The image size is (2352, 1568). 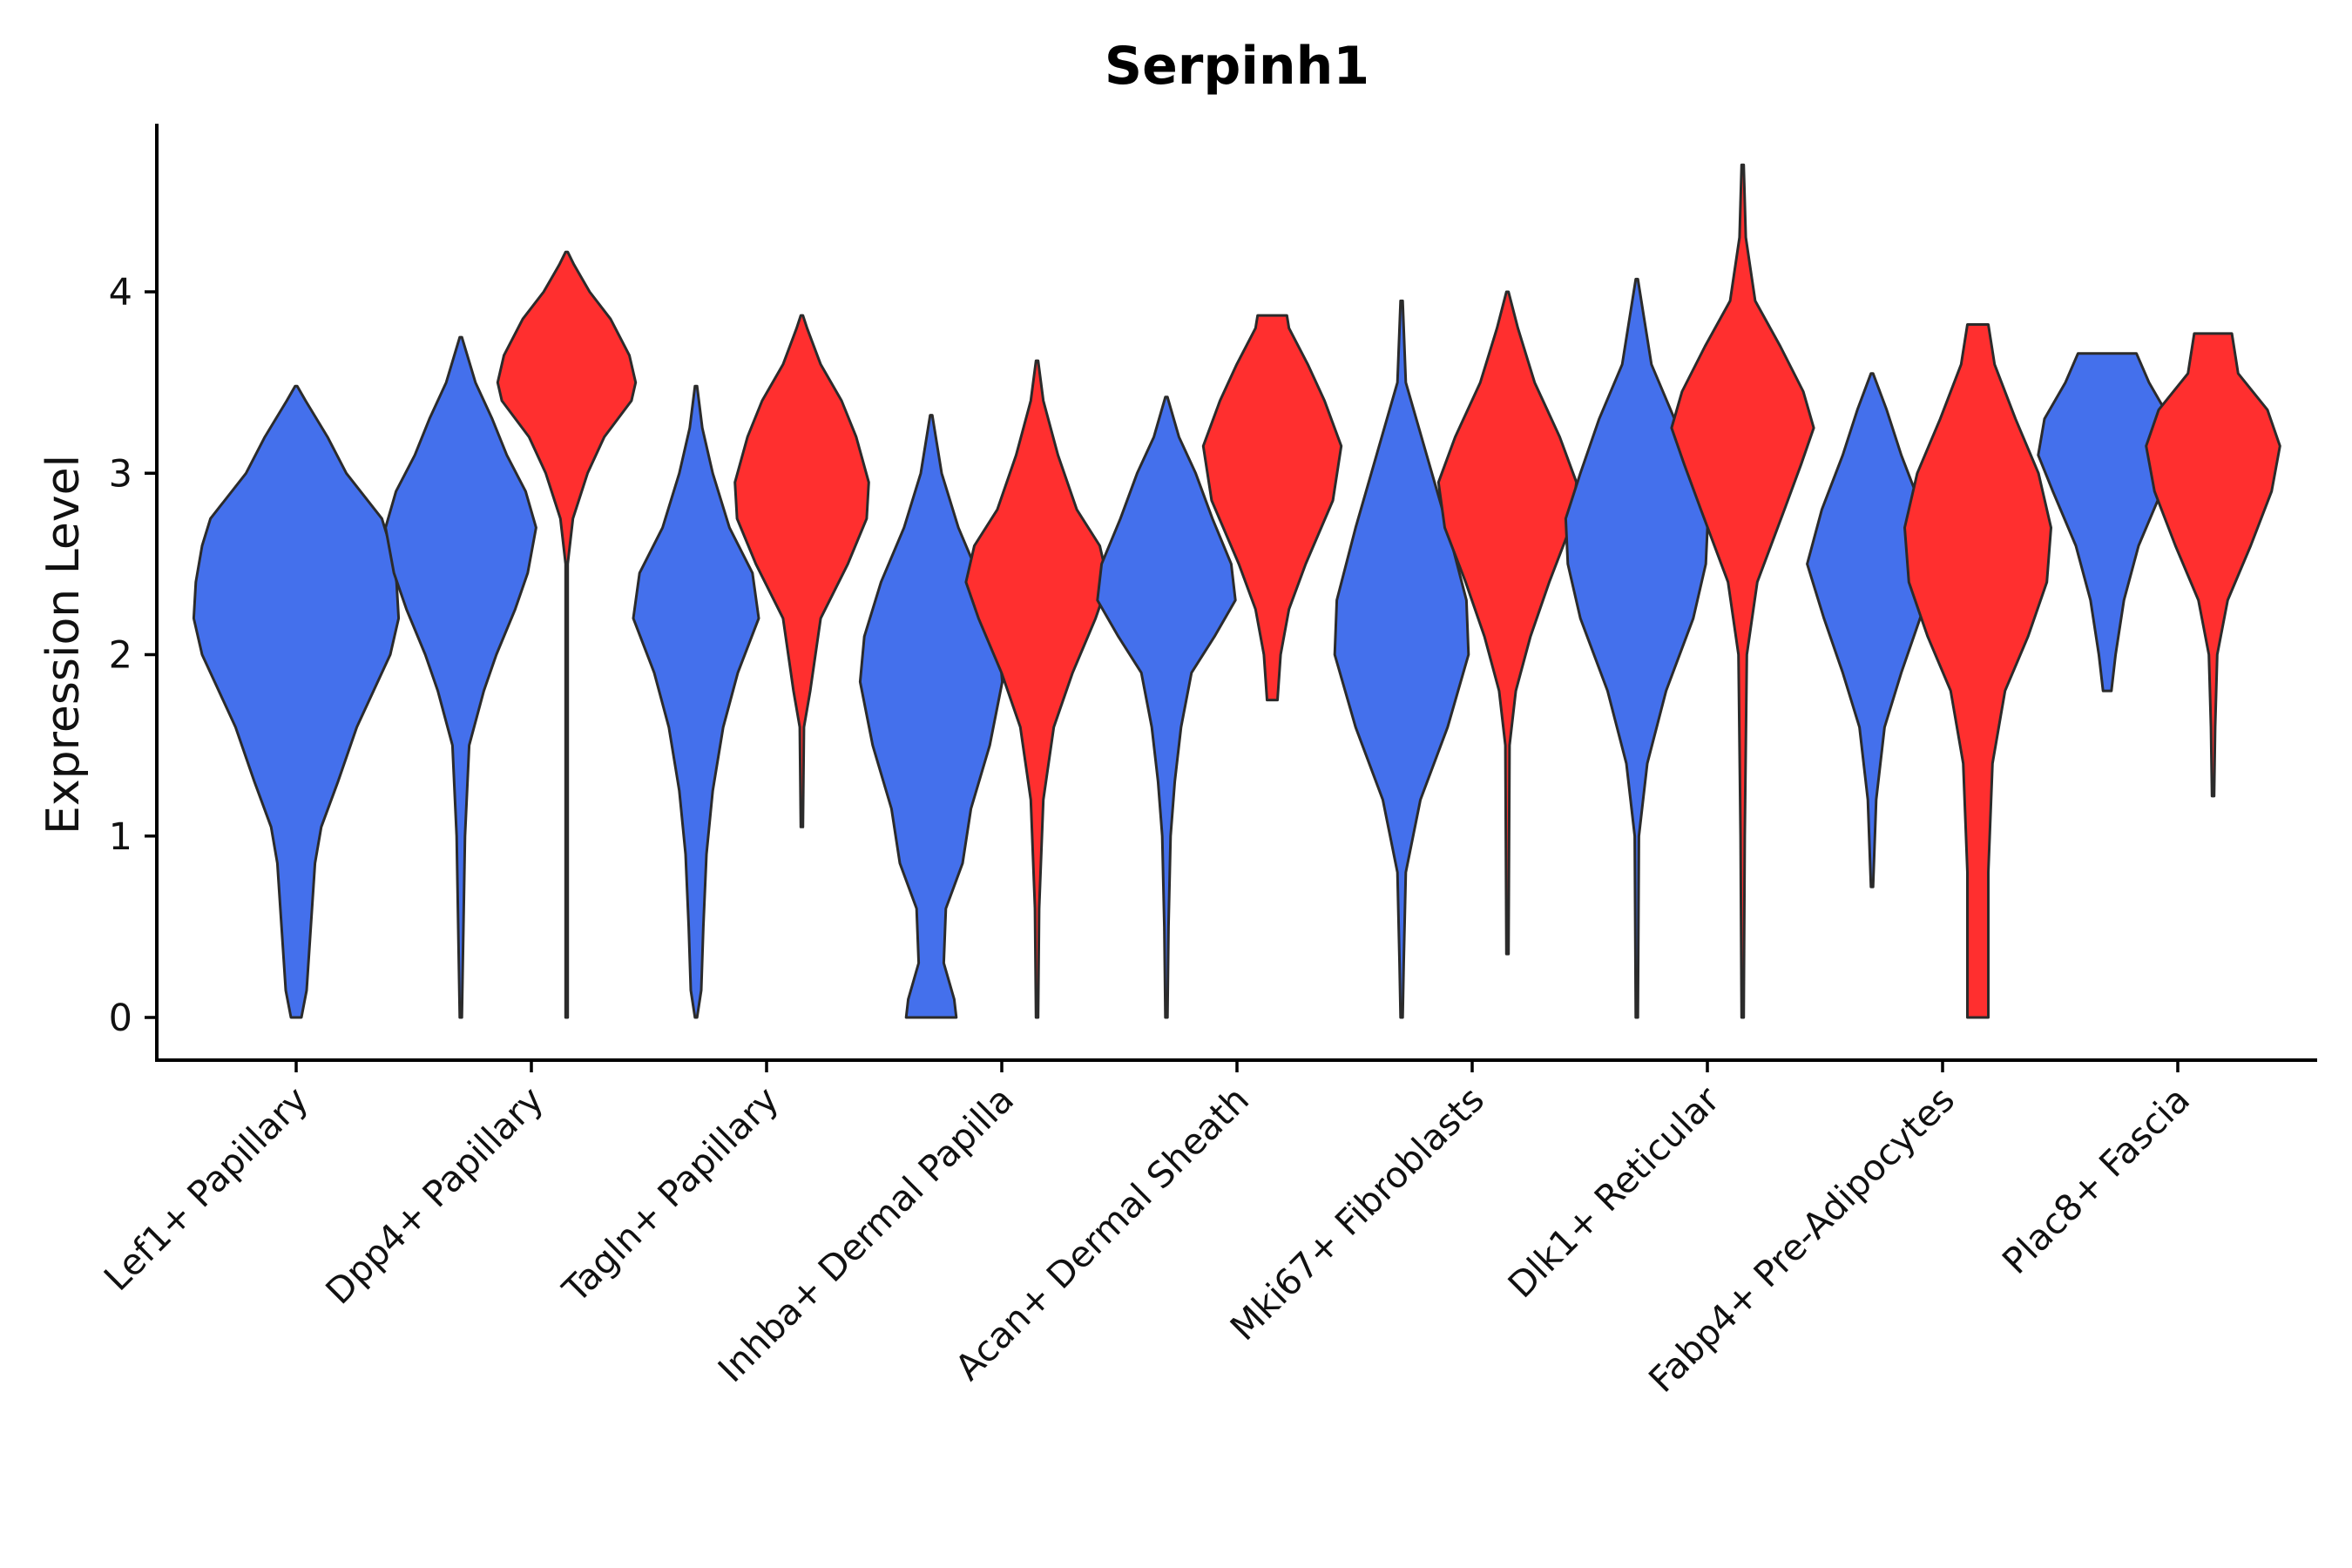 What do you see at coordinates (120, 1018) in the screenshot?
I see `y-tick-label: 0` at bounding box center [120, 1018].